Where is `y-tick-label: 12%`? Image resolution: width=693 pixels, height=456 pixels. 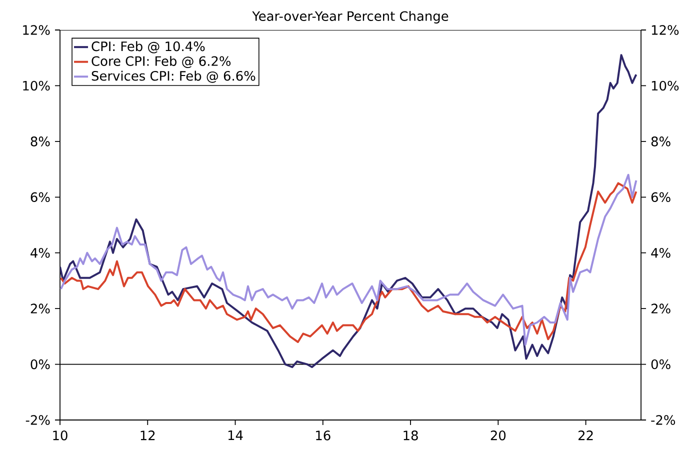 y-tick-label: 12% is located at coordinates (36, 30).